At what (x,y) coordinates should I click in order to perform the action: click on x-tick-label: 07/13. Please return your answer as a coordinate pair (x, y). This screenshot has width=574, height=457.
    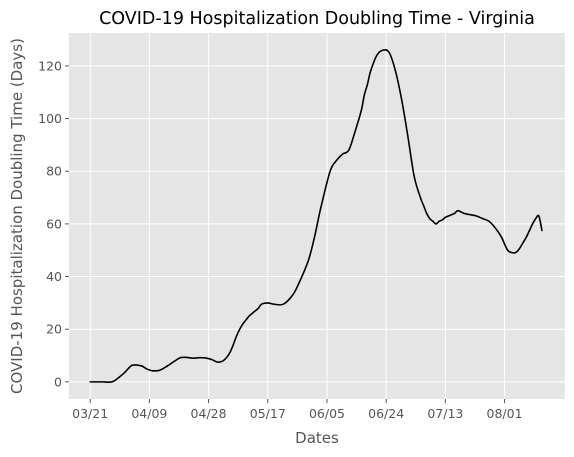
    Looking at the image, I should click on (445, 413).